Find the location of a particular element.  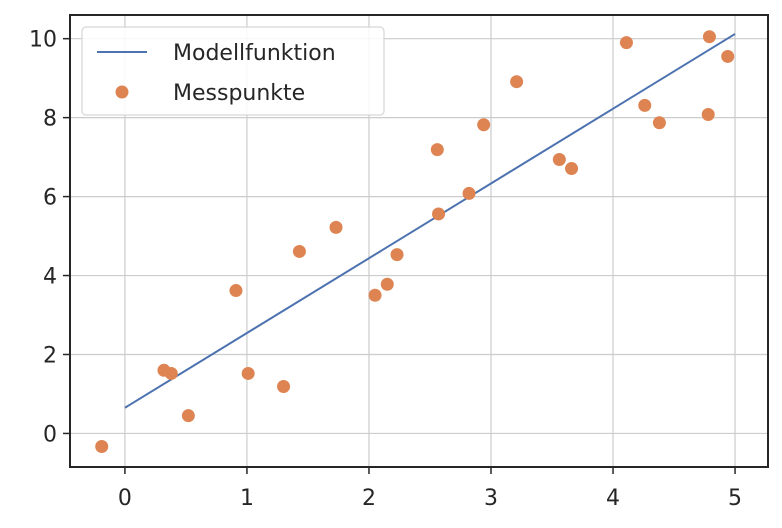

legend: Modellfunktion Messpunkte is located at coordinates (233, 71).